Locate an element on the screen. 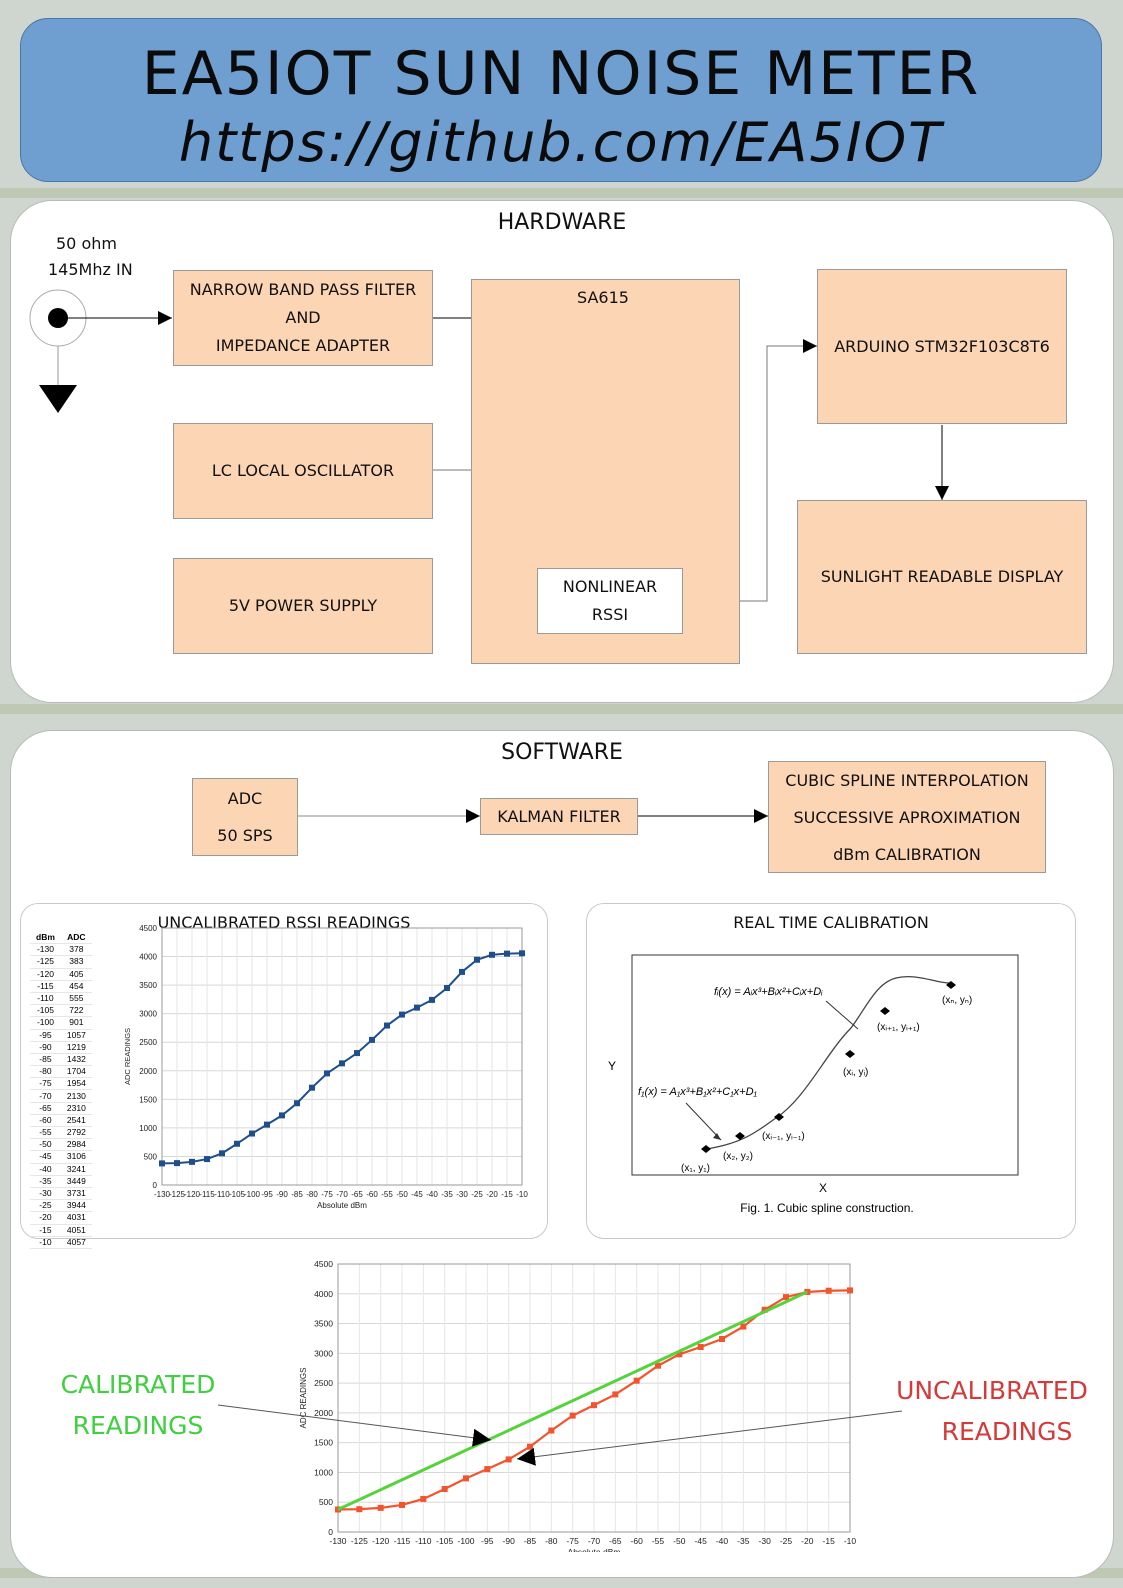  calibrated-callout: CALIBRATED READINGS is located at coordinates (138, 1405).